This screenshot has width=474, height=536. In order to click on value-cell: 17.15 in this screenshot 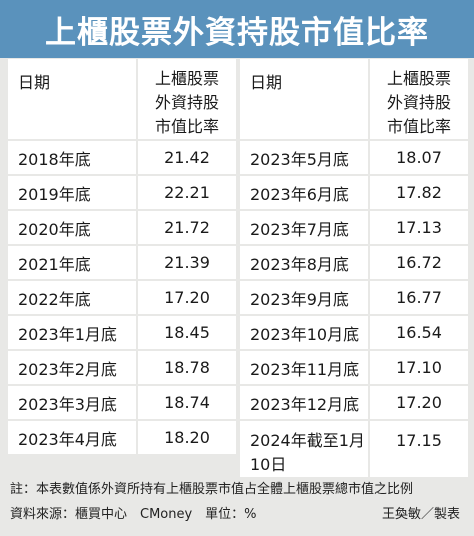, I will do `click(419, 449)`.